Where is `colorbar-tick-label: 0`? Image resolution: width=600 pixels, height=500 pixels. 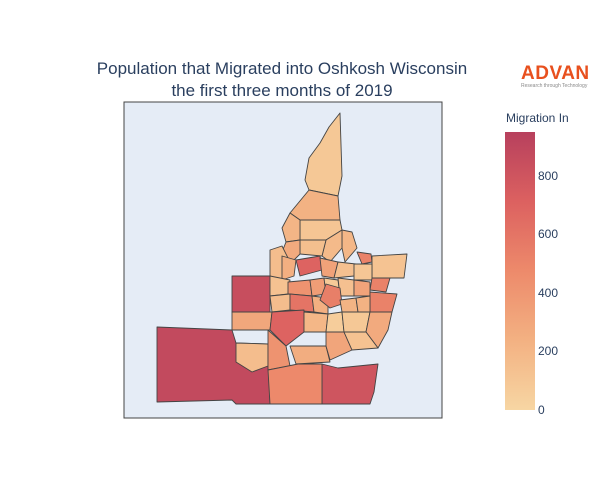 colorbar-tick-label: 0 is located at coordinates (541, 410).